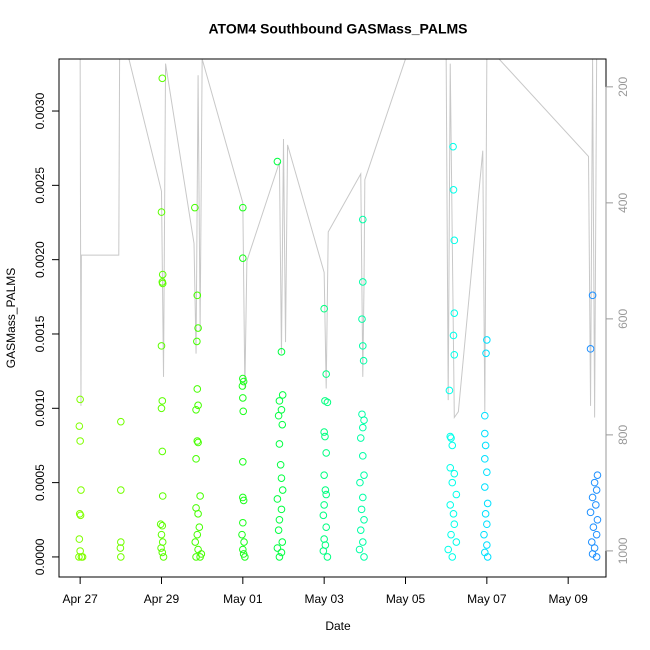 This screenshot has height=650, width=650. What do you see at coordinates (338, 626) in the screenshot?
I see `x-axis-title: Date` at bounding box center [338, 626].